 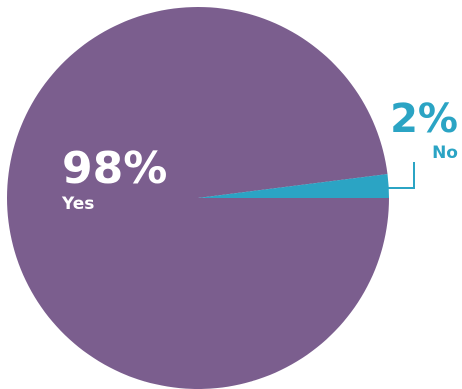 What do you see at coordinates (424, 119) in the screenshot?
I see `slice-no-value-label: 2%` at bounding box center [424, 119].